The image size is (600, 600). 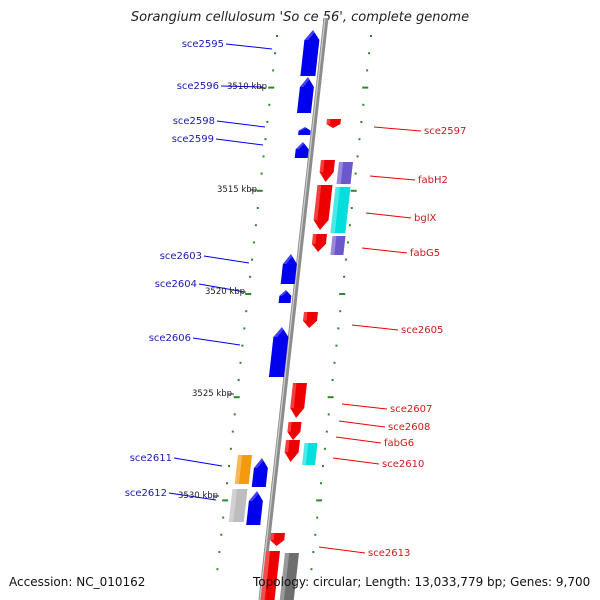 I want to click on gene-fabG5, so click(x=338, y=245).